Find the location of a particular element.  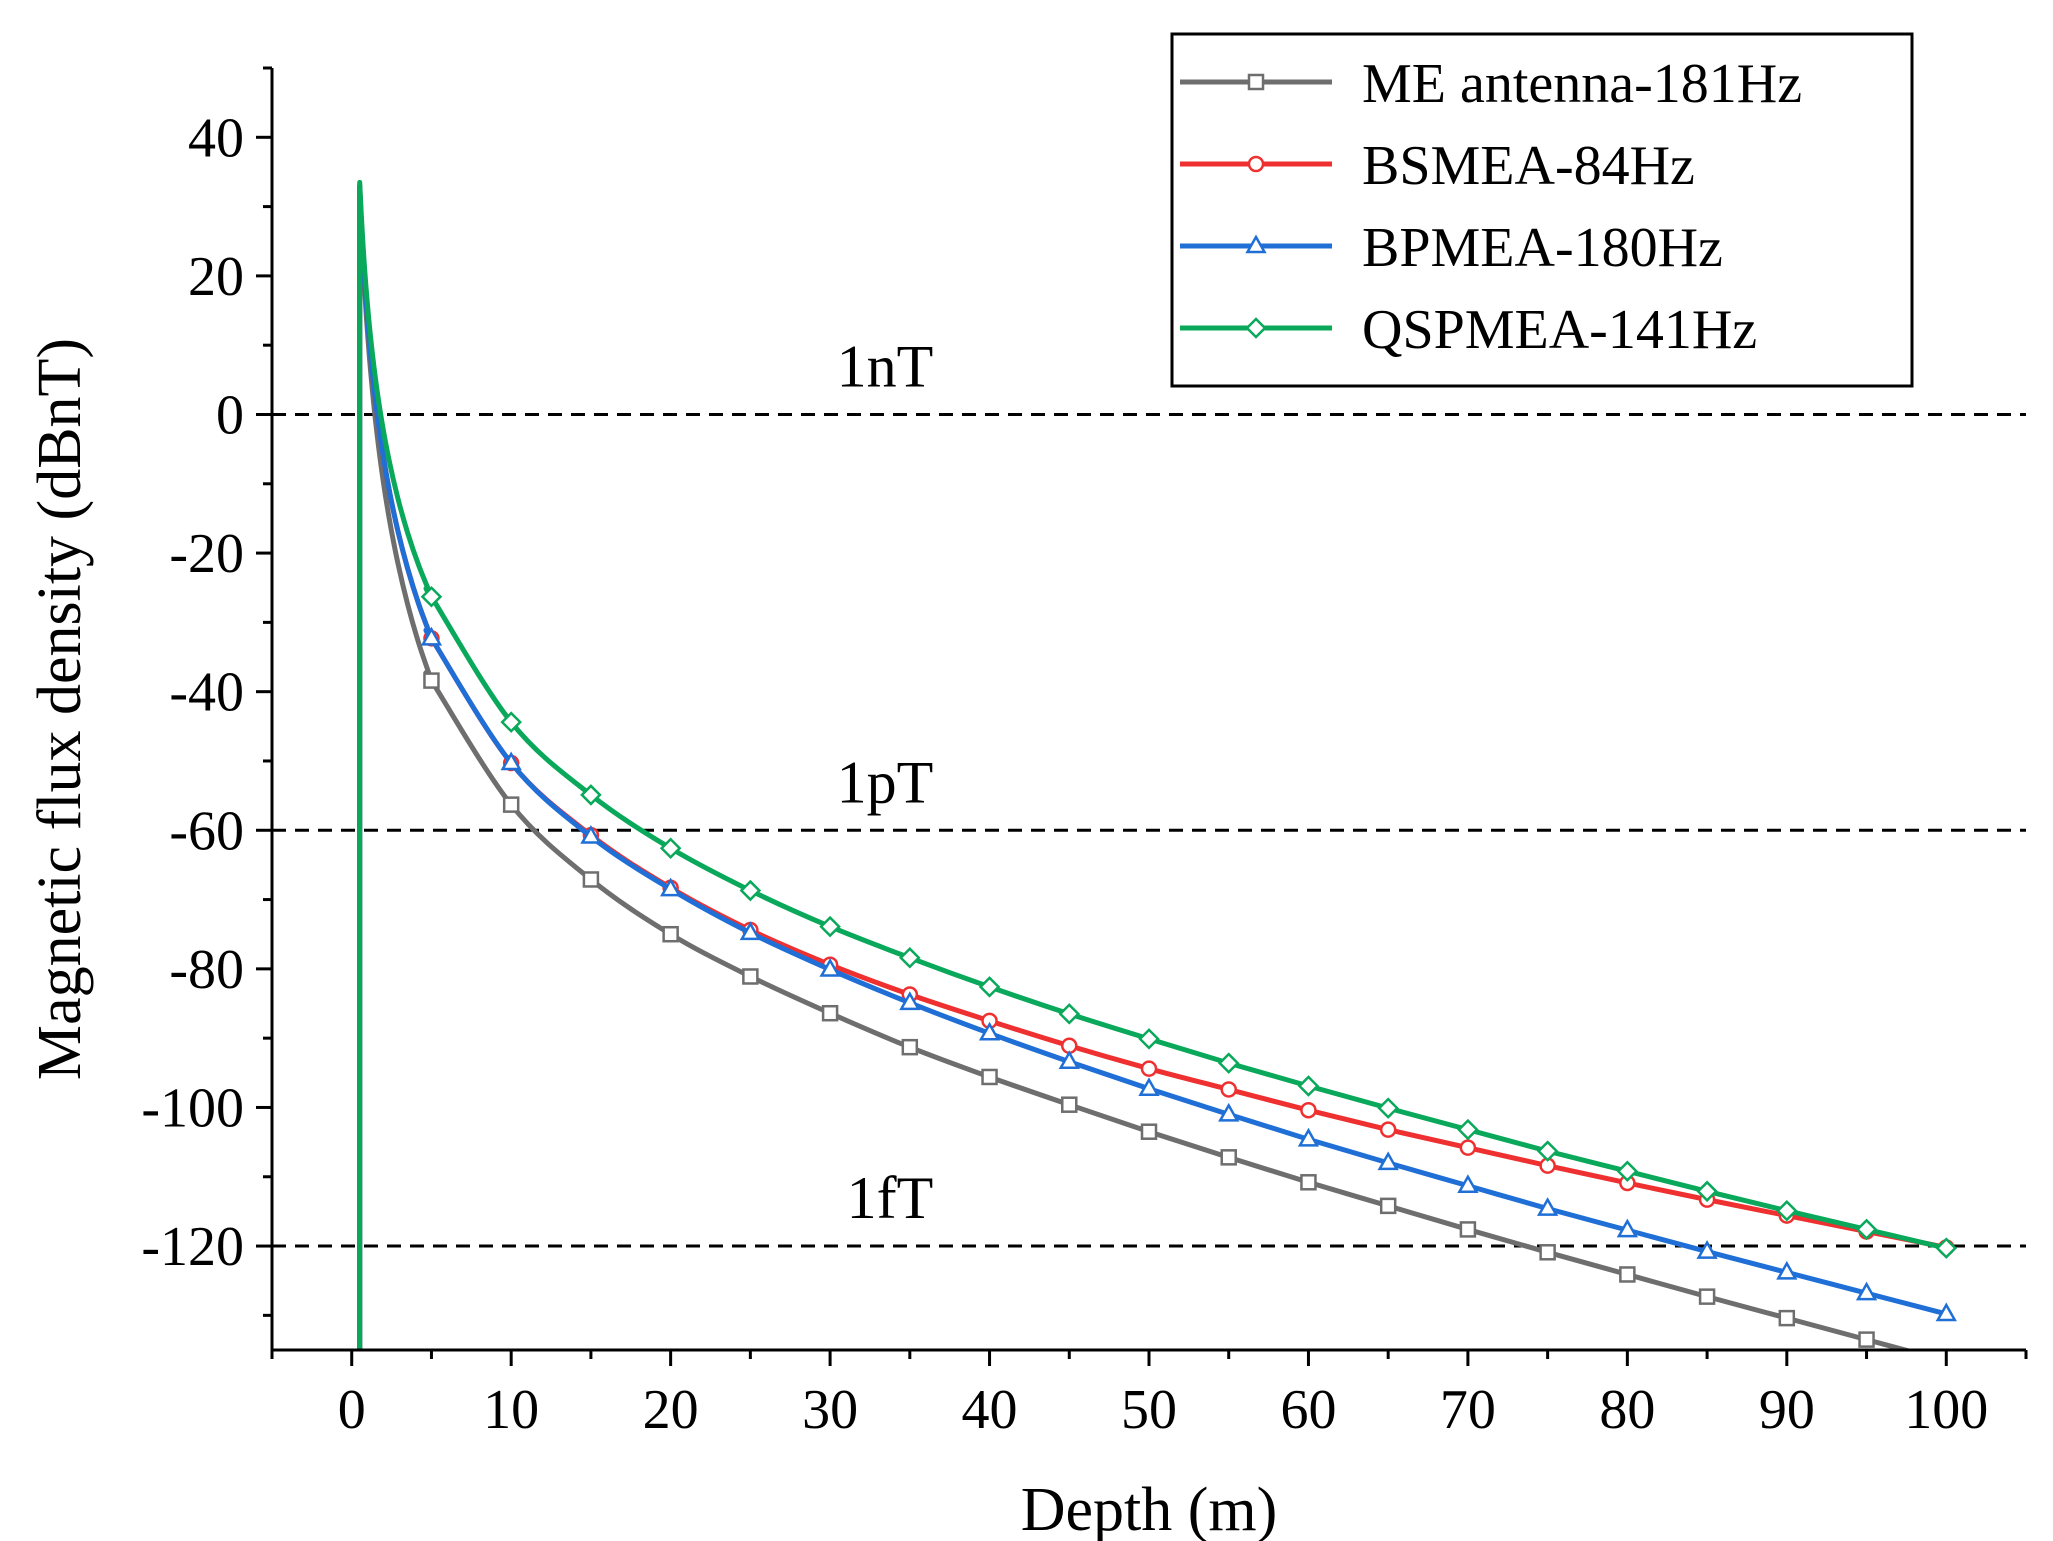

x-tick-label: 60 is located at coordinates (1308, 1410).